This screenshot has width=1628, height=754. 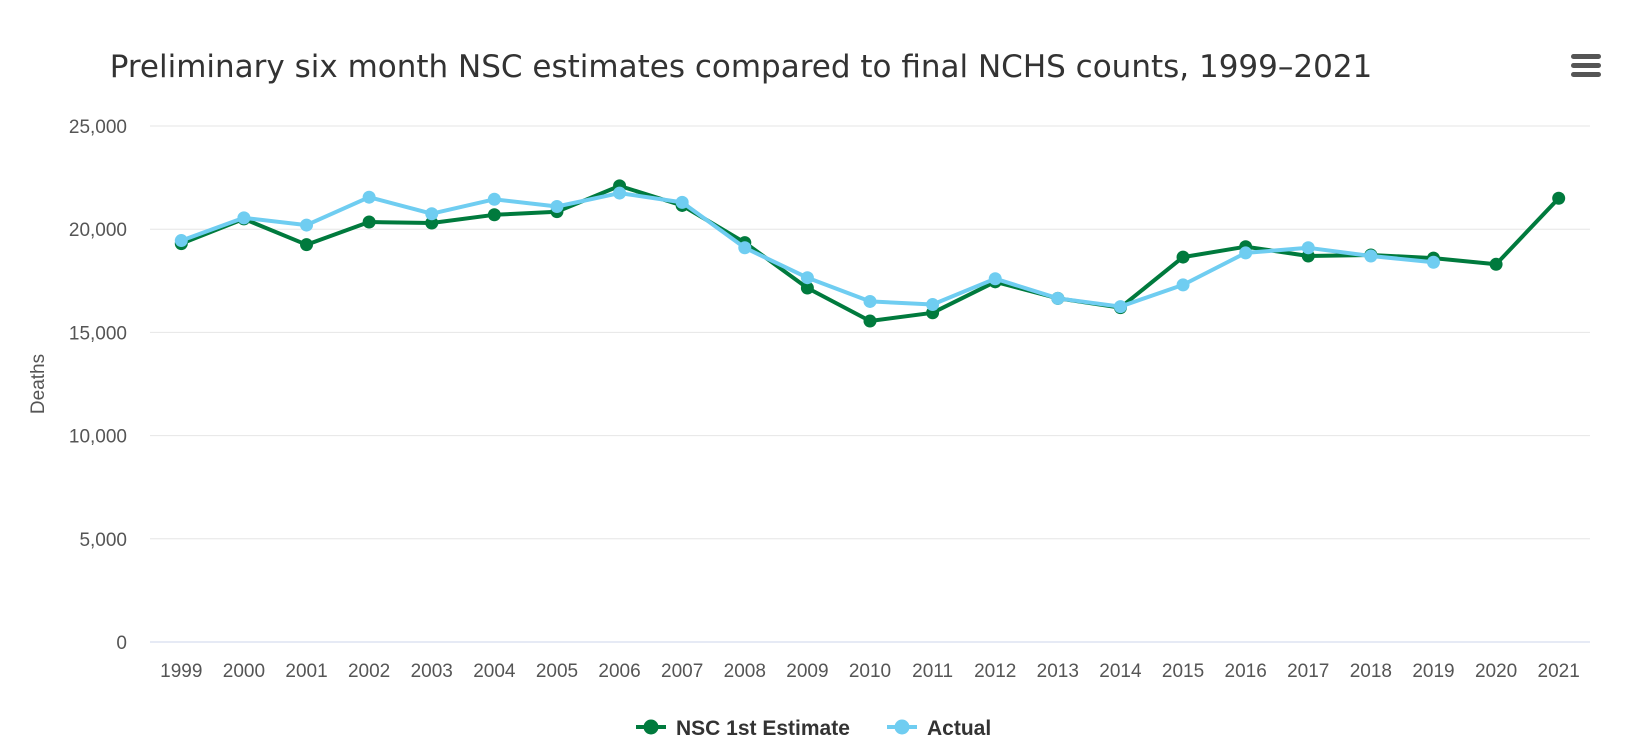 I want to click on x-tick-label: 2012, so click(x=995, y=671).